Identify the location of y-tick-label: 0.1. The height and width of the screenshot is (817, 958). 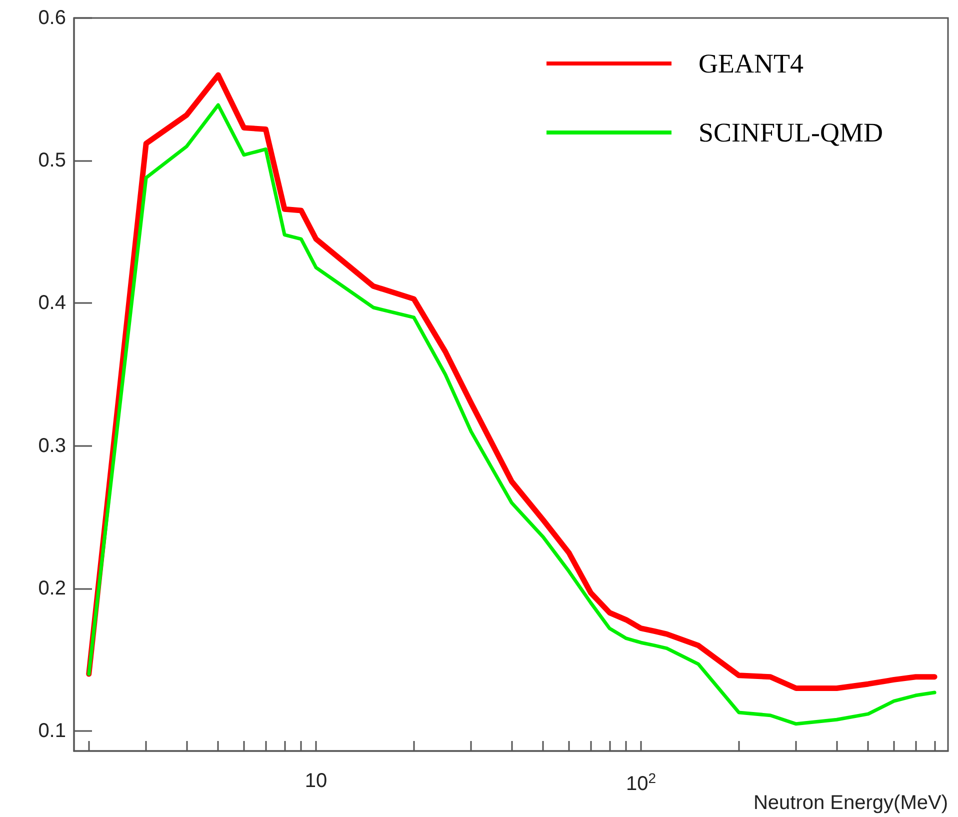
(52, 731).